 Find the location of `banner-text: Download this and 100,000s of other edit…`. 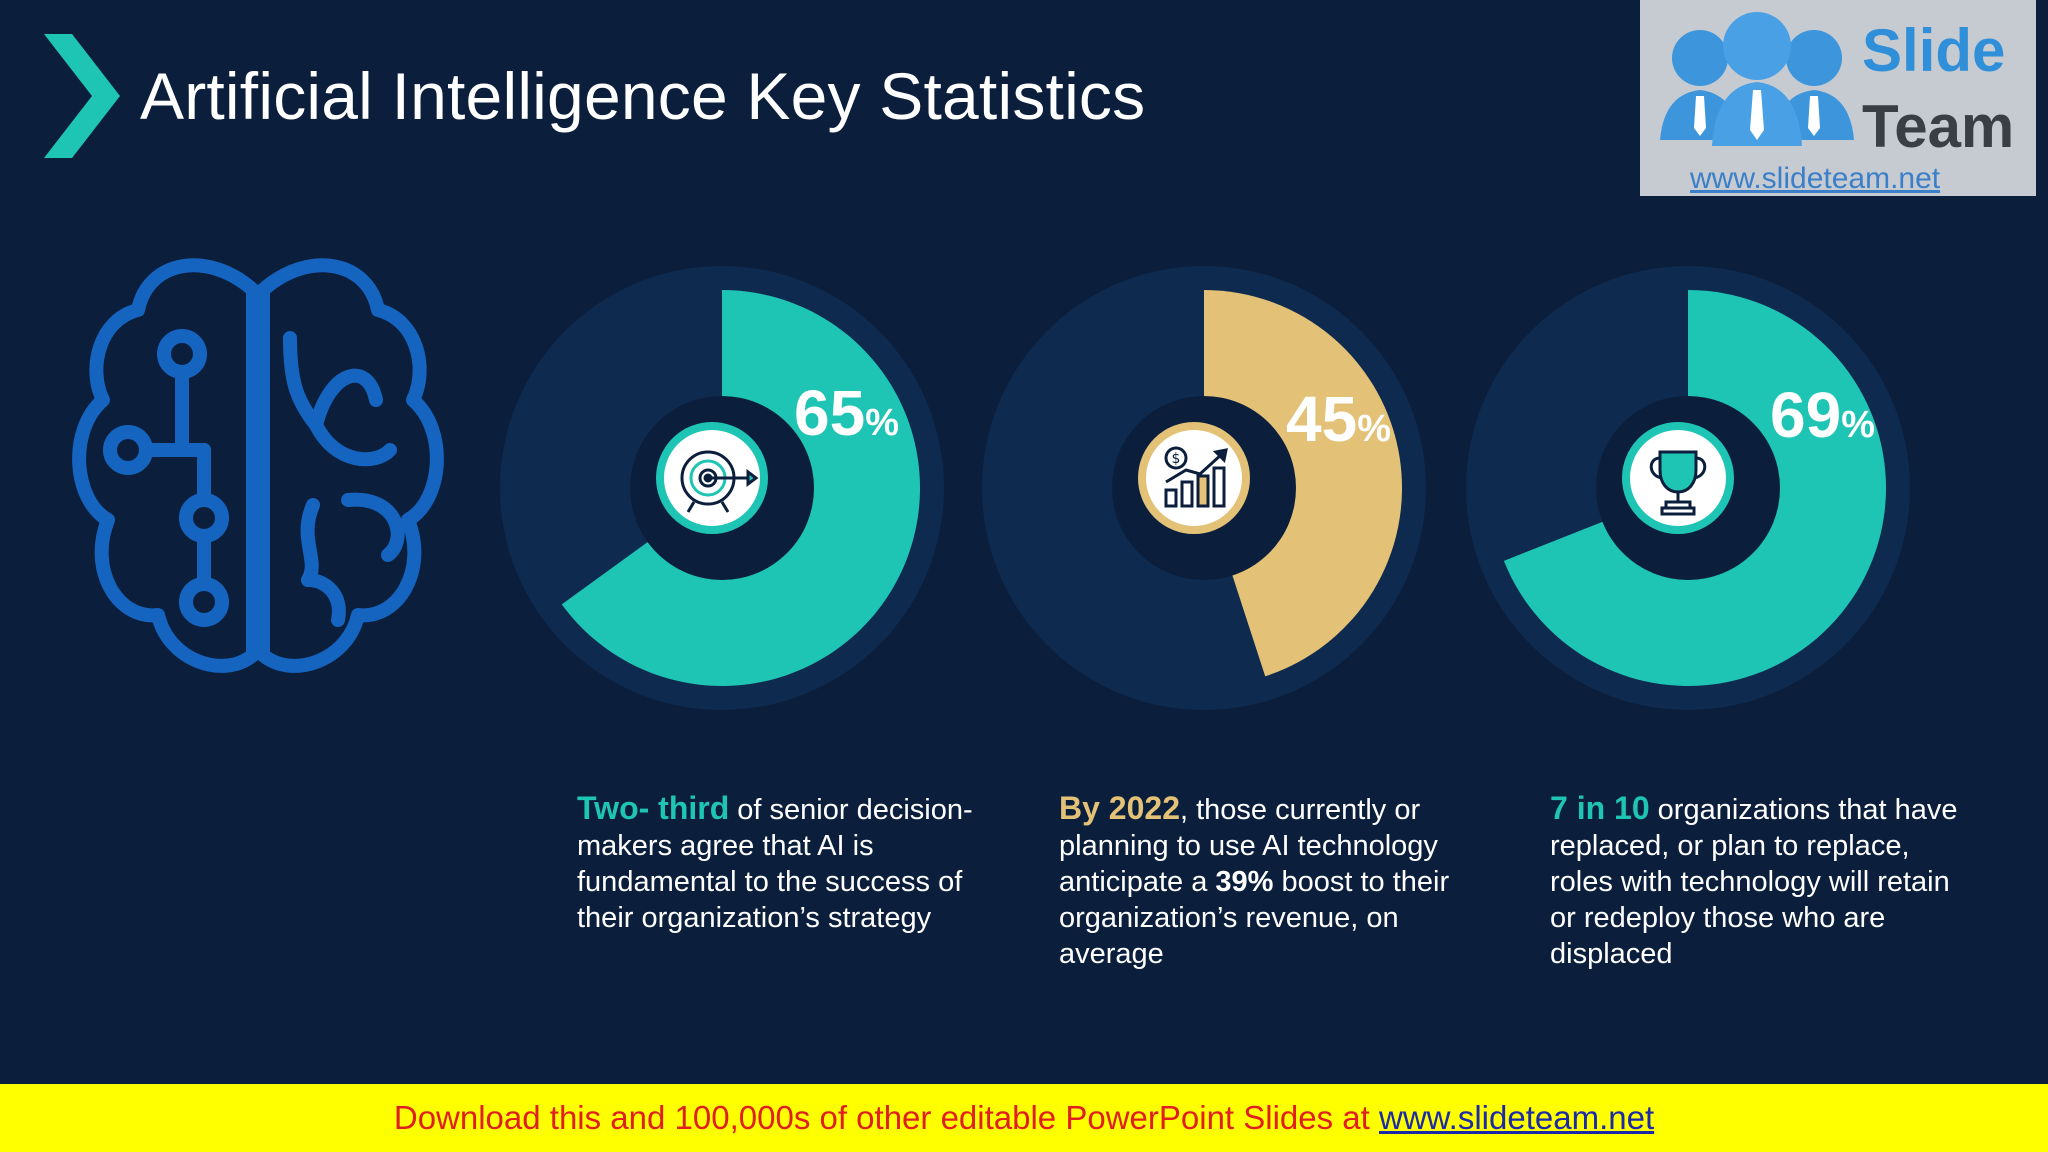

banner-text: Download this and 100,000s of other edit… is located at coordinates (886, 1117).